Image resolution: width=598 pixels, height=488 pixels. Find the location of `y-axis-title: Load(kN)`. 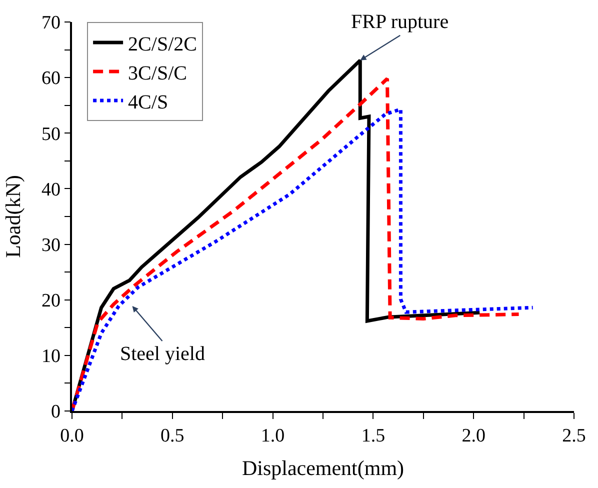

y-axis-title: Load(kN) is located at coordinates (13, 216).